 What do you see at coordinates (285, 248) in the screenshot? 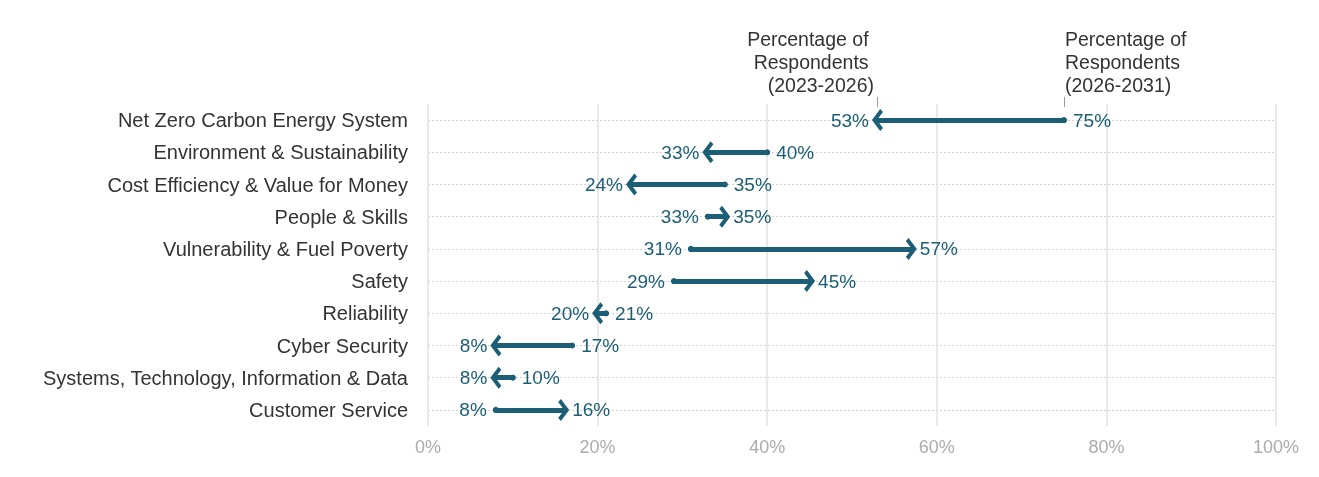
I see `y-tick-label: Vulnerability & Fuel Poverty` at bounding box center [285, 248].